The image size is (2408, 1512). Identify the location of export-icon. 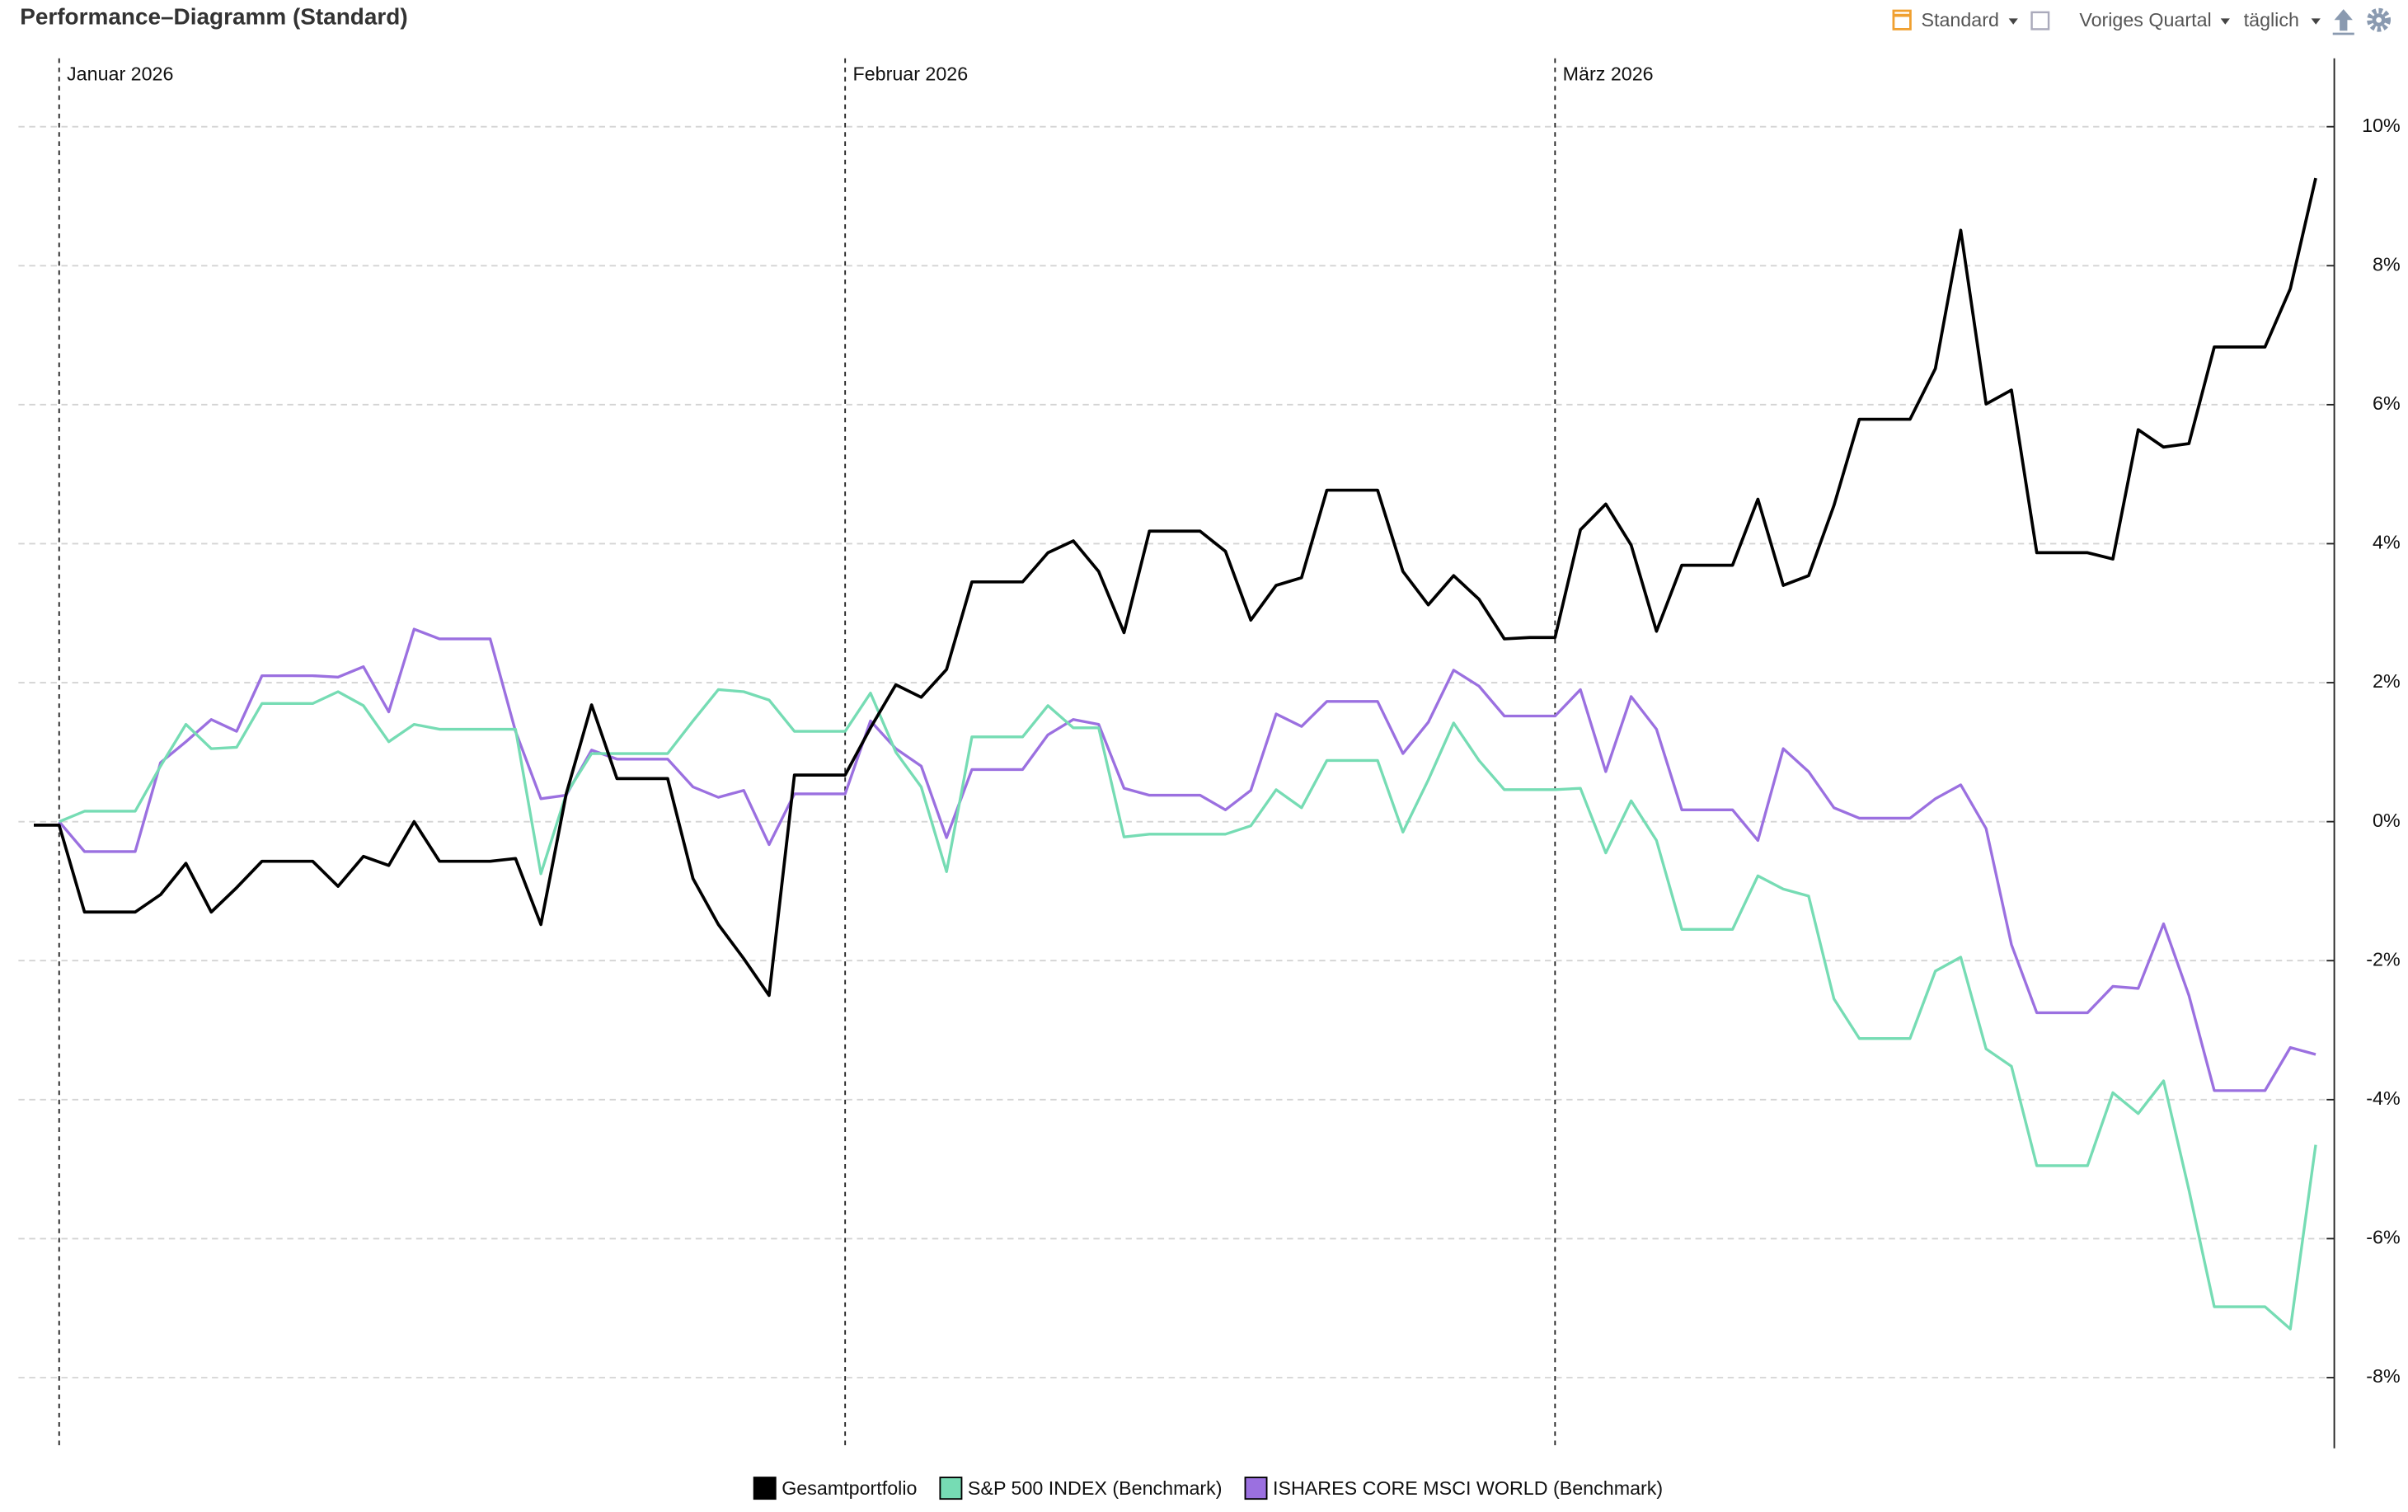
(2343, 20).